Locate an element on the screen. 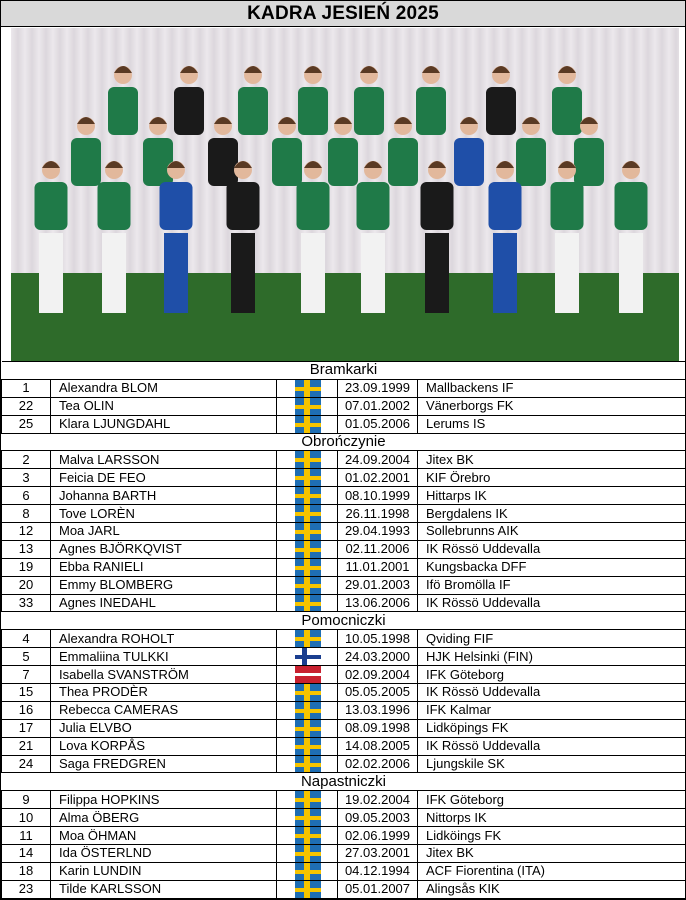  player-name: Julia ELVBO is located at coordinates (163, 728).